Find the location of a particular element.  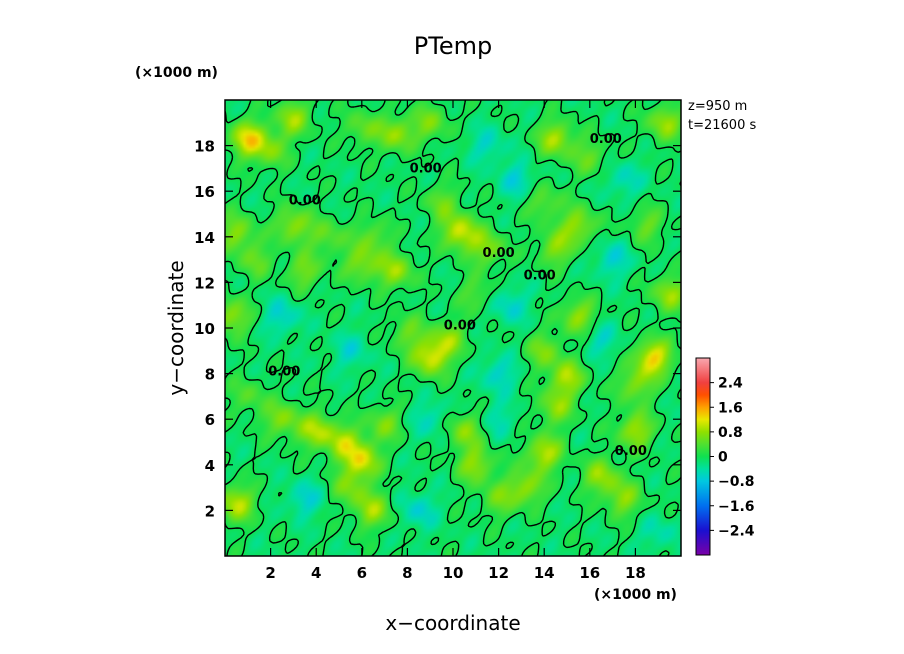

colorbar-ticks: 2.4 1.6 0.8 0 −0.8 −1.6 −2.4 is located at coordinates (732, 457).